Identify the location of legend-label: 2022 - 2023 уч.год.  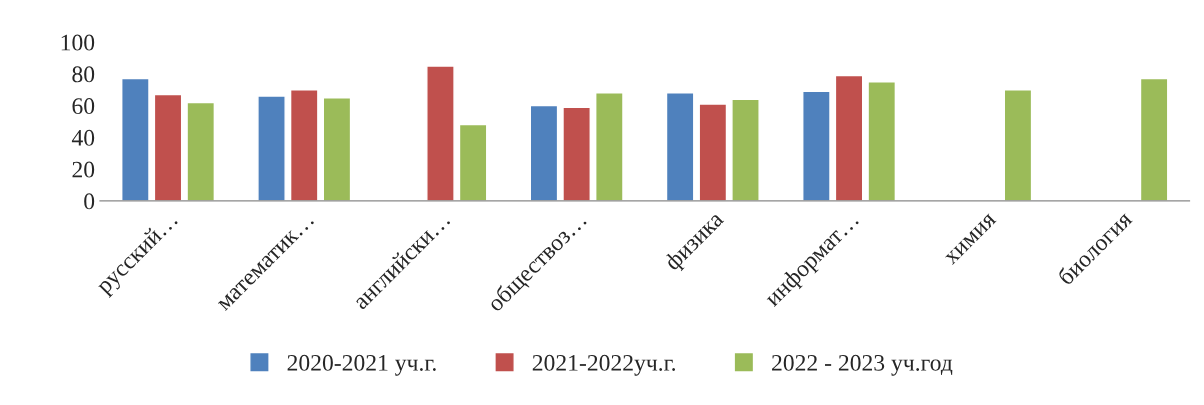
(862, 365).